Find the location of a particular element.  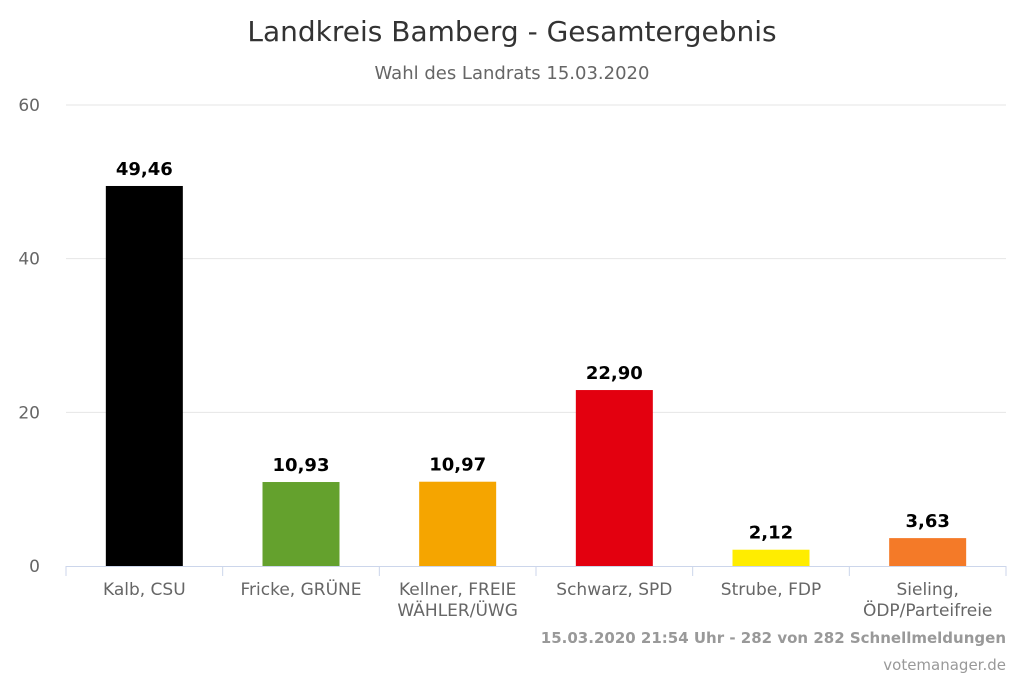

y-tick-label: 60 is located at coordinates (29, 106).